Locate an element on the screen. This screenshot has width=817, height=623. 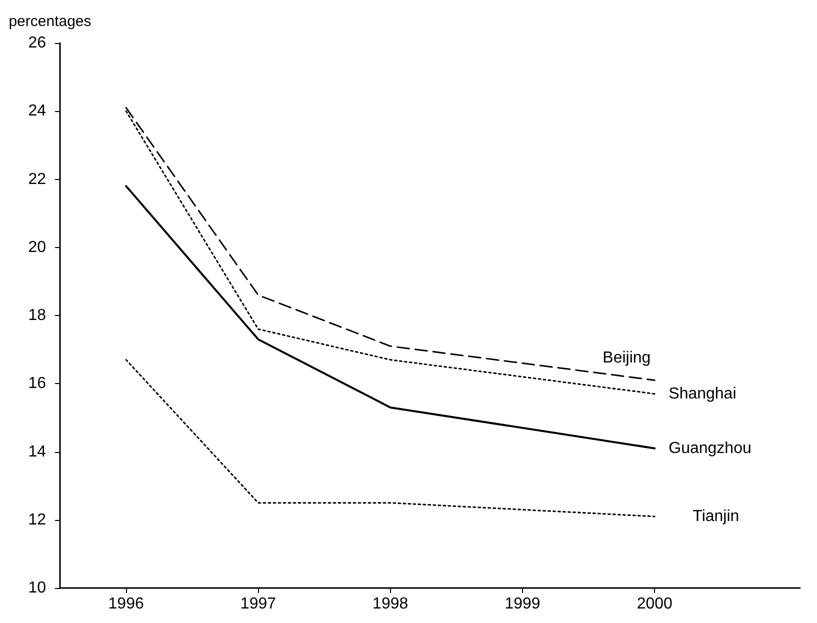
y-tick-label: 14 is located at coordinates (37, 451).